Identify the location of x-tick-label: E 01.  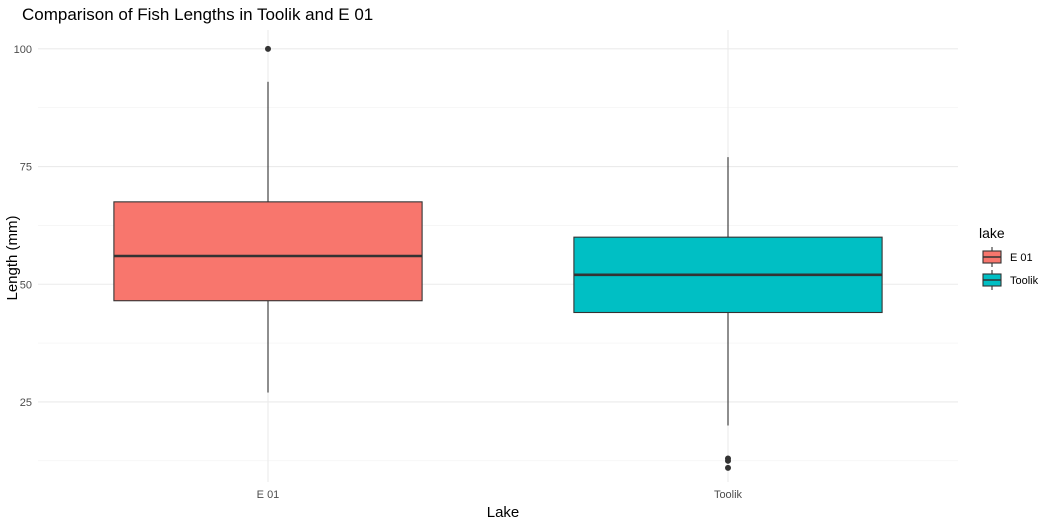
(268, 495).